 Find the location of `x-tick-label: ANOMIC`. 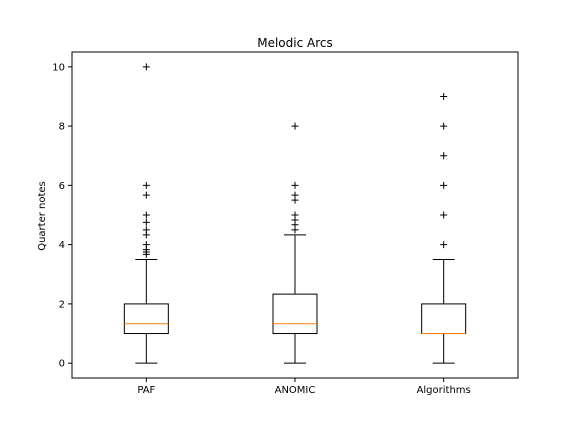

x-tick-label: ANOMIC is located at coordinates (295, 390).